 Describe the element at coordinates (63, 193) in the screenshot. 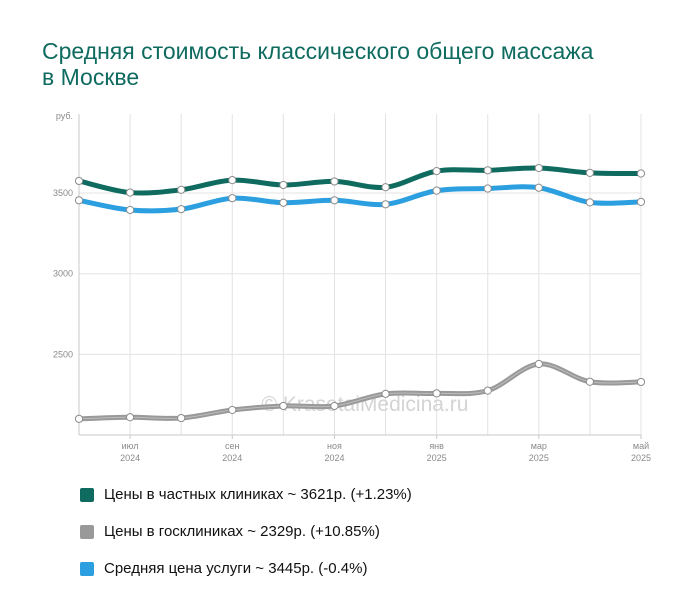

I see `y-tick-label: 3500` at that location.